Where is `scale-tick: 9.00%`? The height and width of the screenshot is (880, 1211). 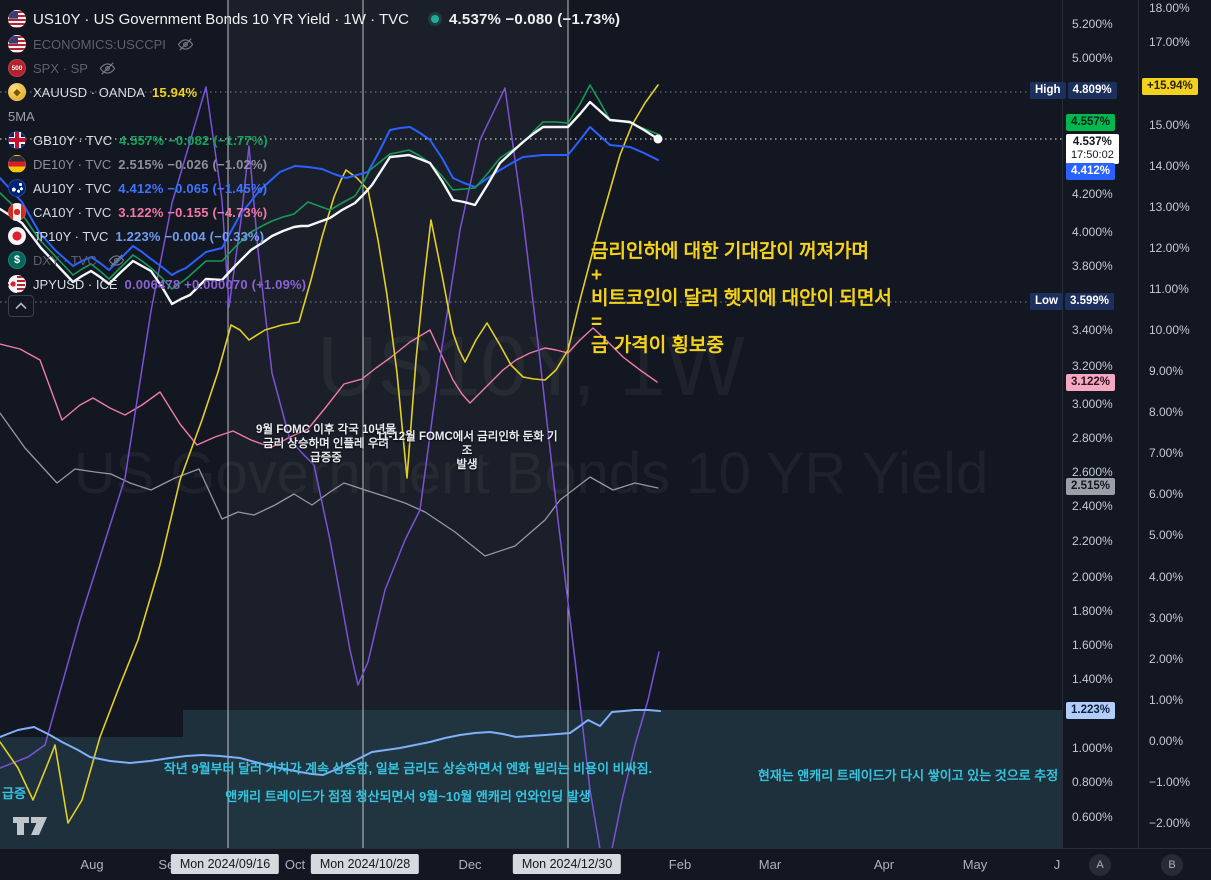 scale-tick: 9.00% is located at coordinates (1166, 371).